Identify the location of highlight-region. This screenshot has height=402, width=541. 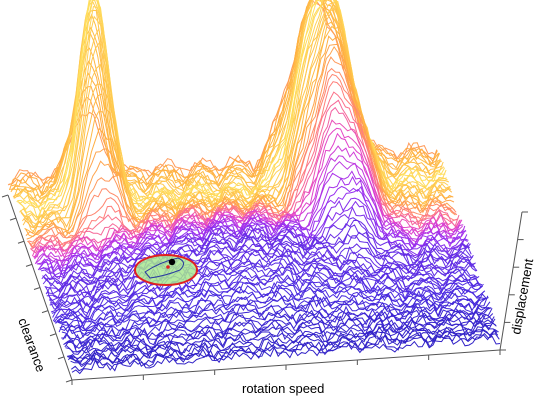
(166, 270).